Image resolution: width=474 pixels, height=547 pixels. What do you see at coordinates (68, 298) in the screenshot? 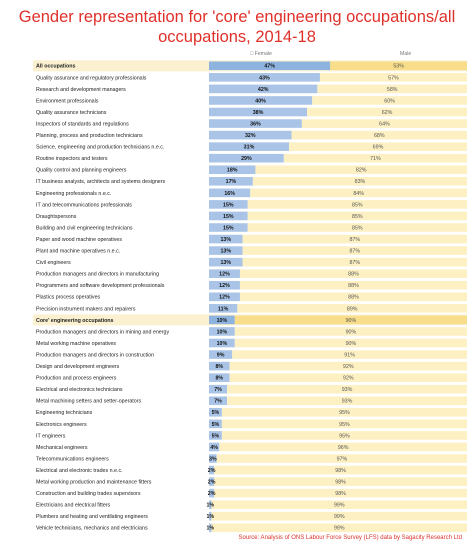
I see `category-label: Plastics process operatives` at bounding box center [68, 298].